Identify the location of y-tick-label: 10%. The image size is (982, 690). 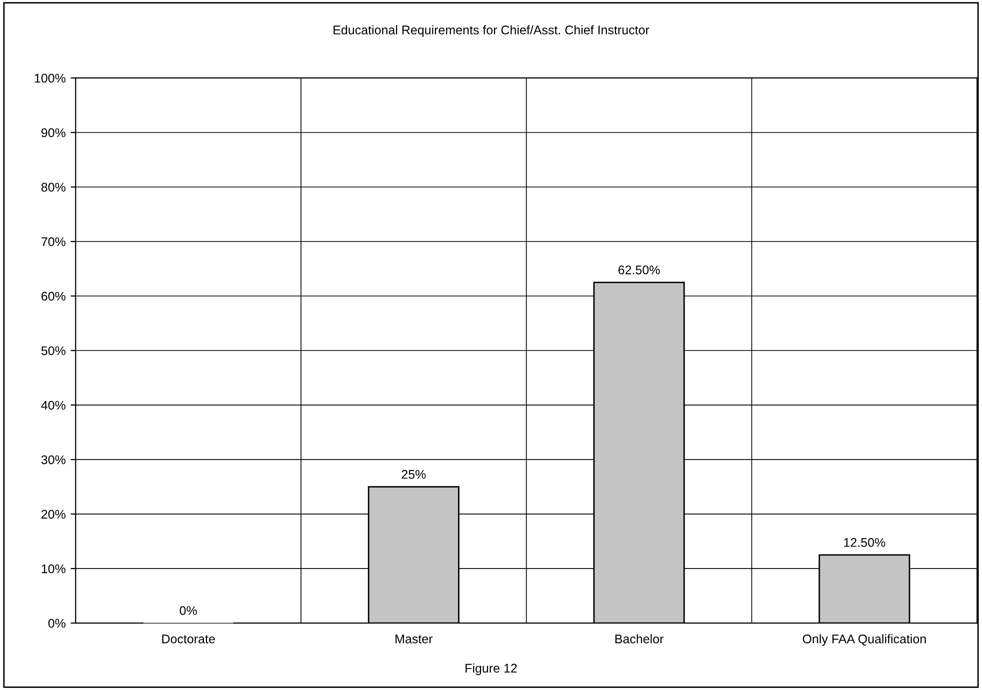
(54, 569).